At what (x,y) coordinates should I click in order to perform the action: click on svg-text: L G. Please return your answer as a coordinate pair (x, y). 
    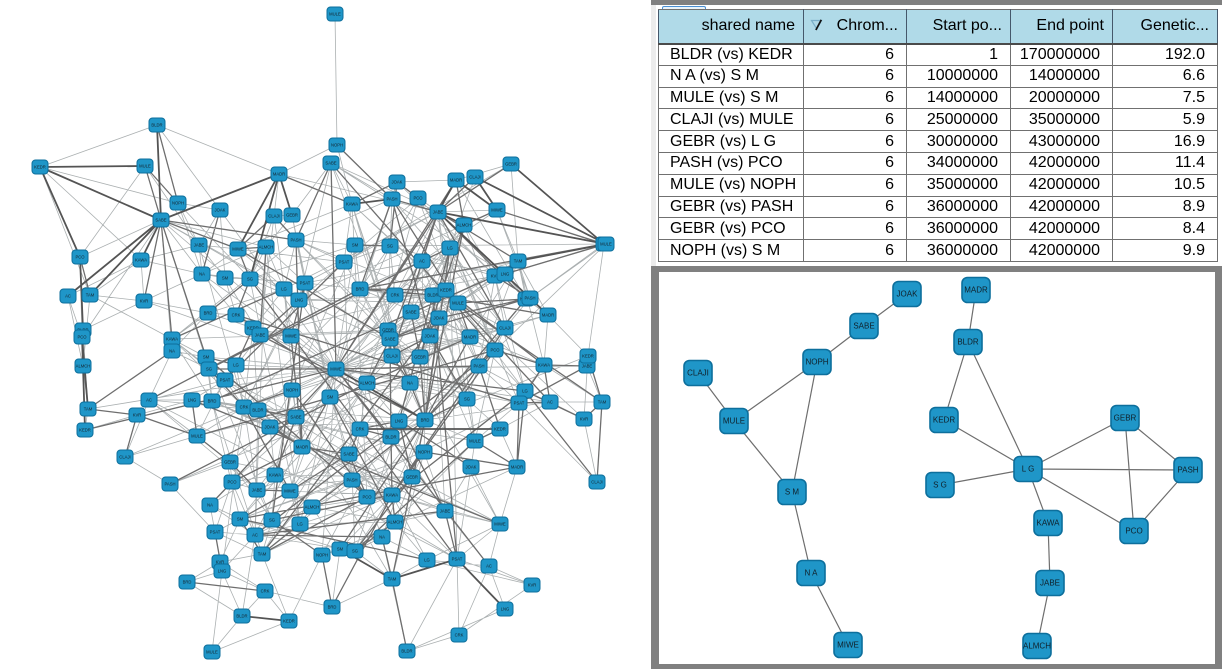
    Looking at the image, I should click on (1028, 469).